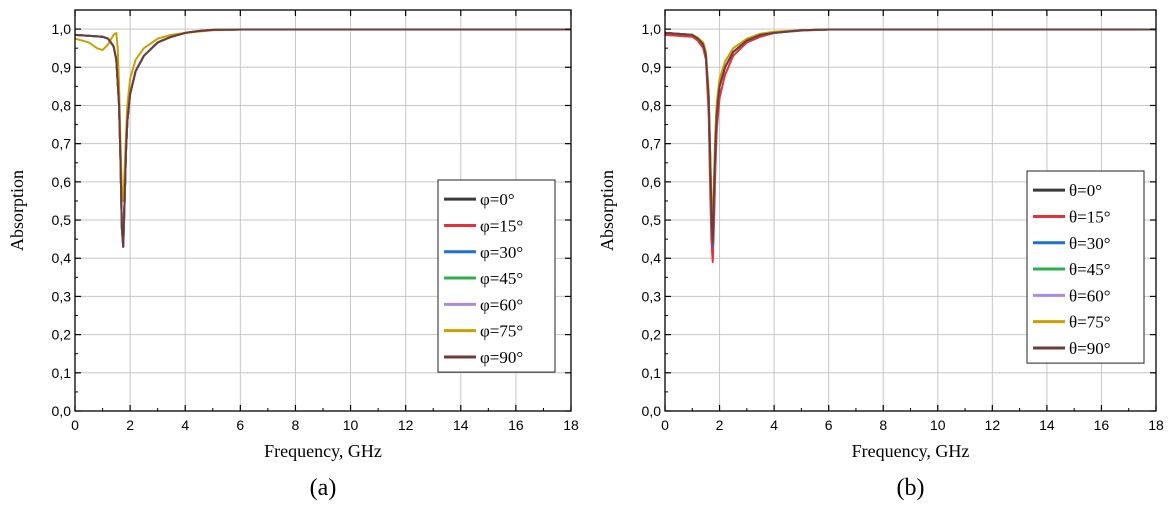  I want to click on legend-label: φ=45°, so click(501, 278).